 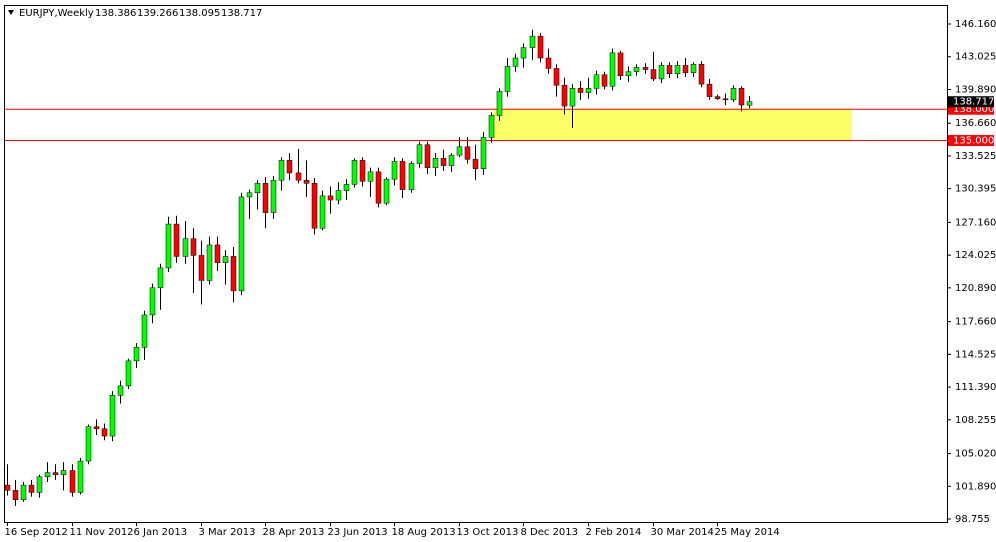 I want to click on header-high: 139.266, so click(x=157, y=13).